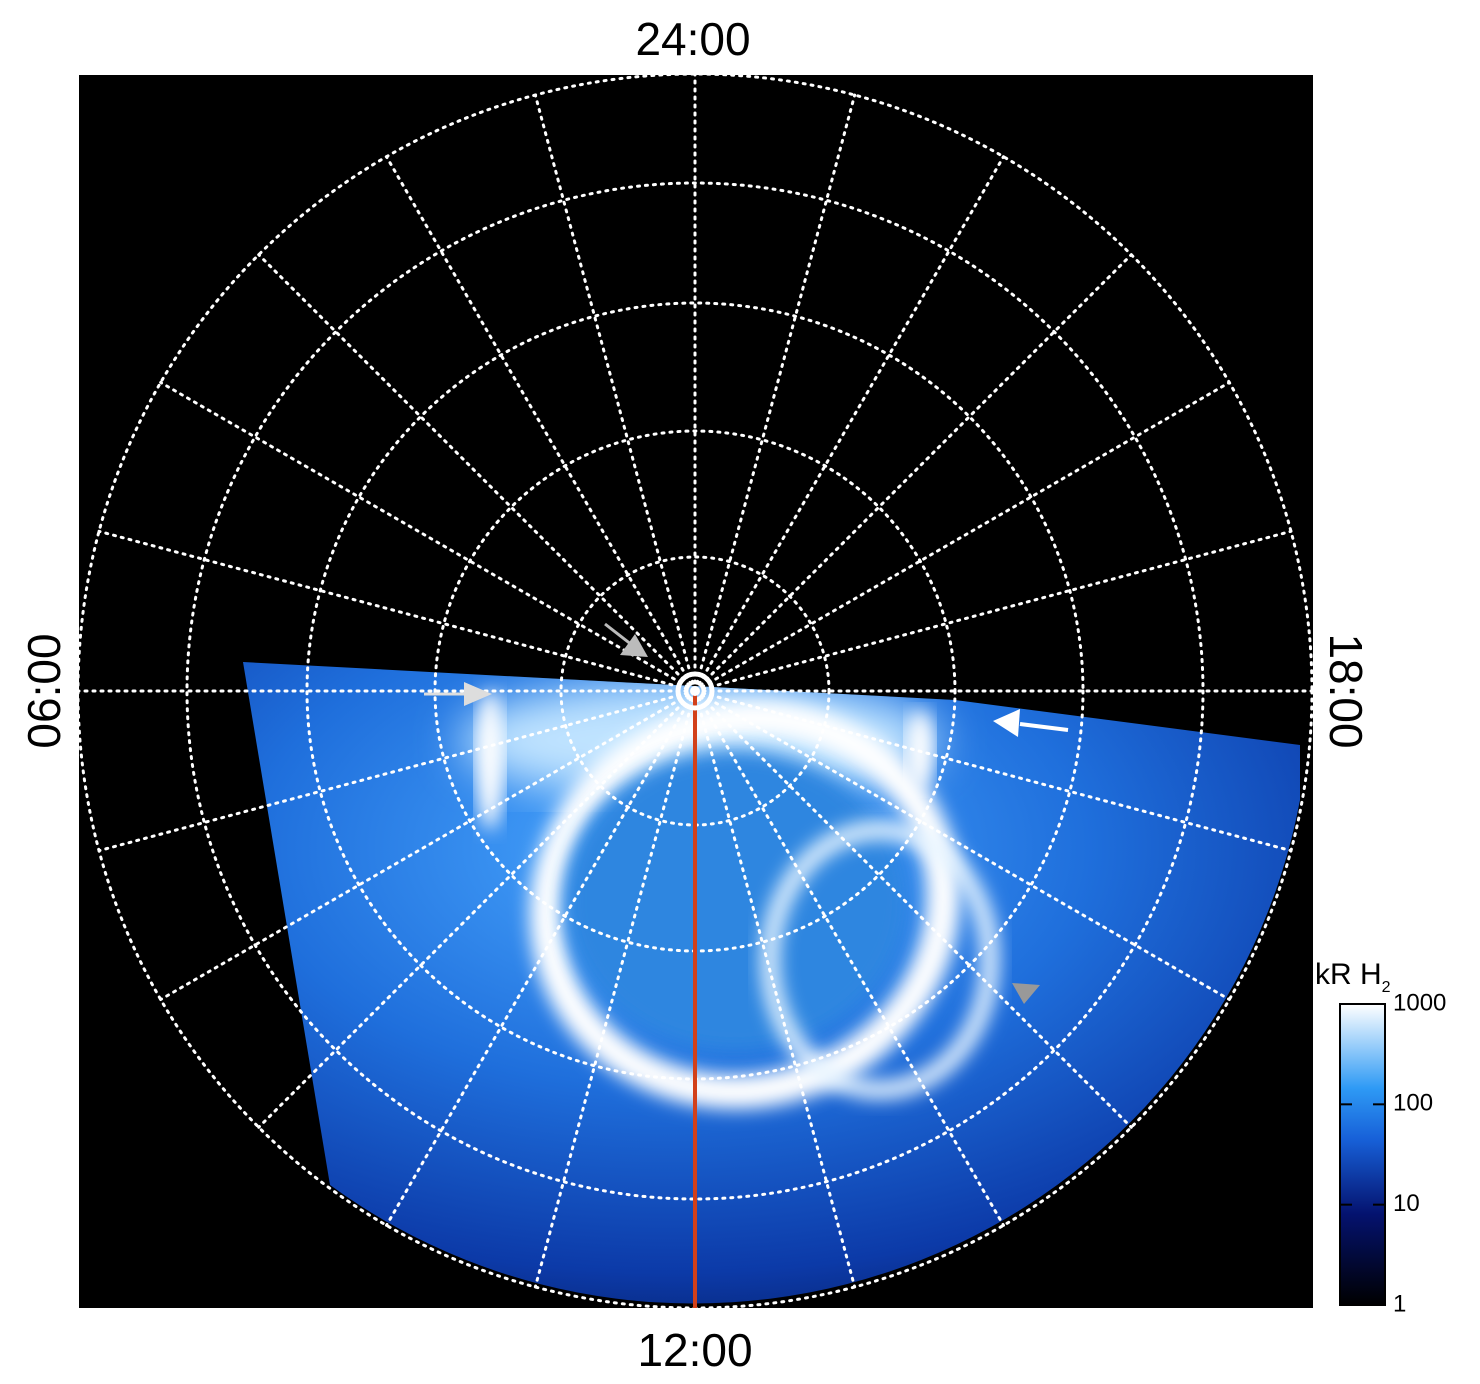 The width and height of the screenshot is (1480, 1384). I want to click on colorbar-tick-label: 1000, so click(1419, 1002).